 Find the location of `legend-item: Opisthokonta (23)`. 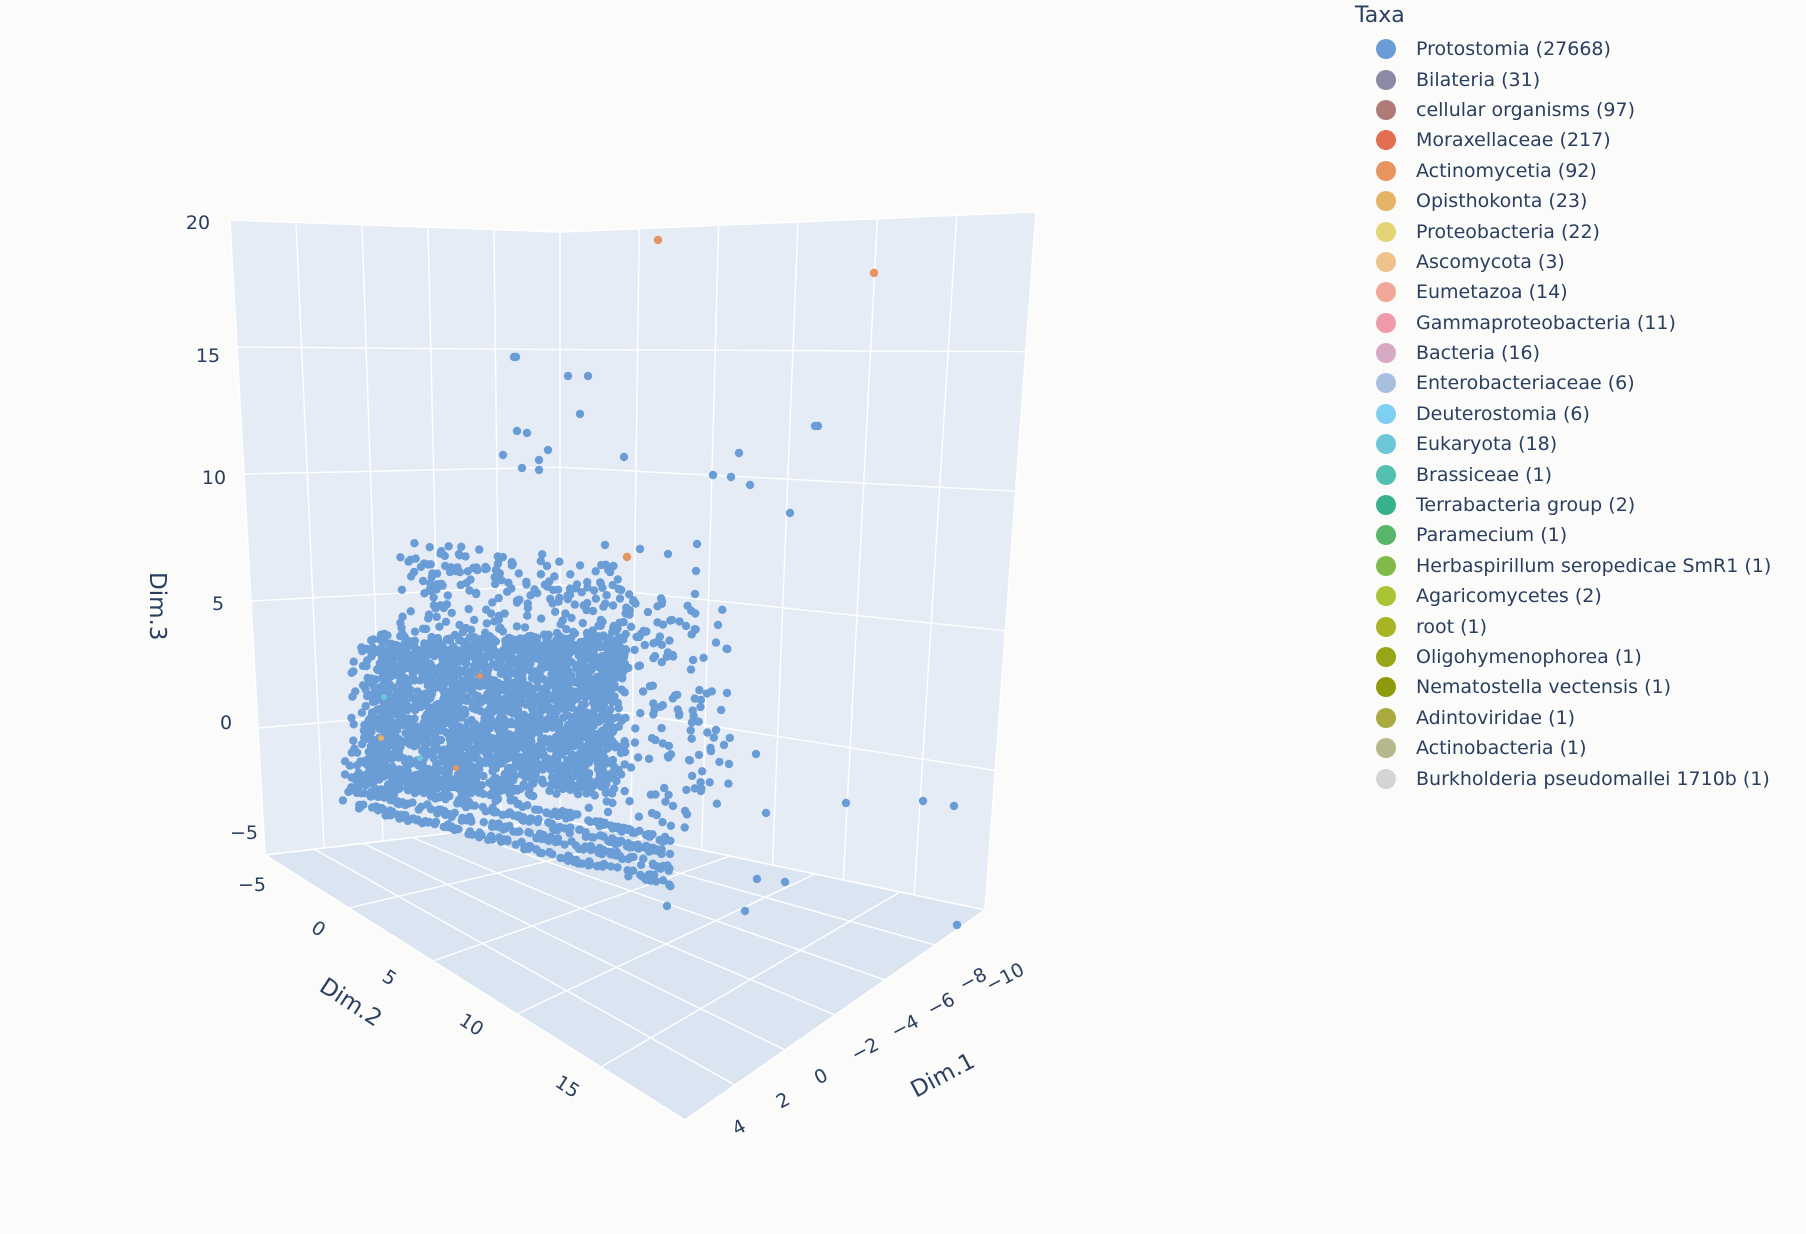

legend-item: Opisthokonta (23) is located at coordinates (1577, 201).